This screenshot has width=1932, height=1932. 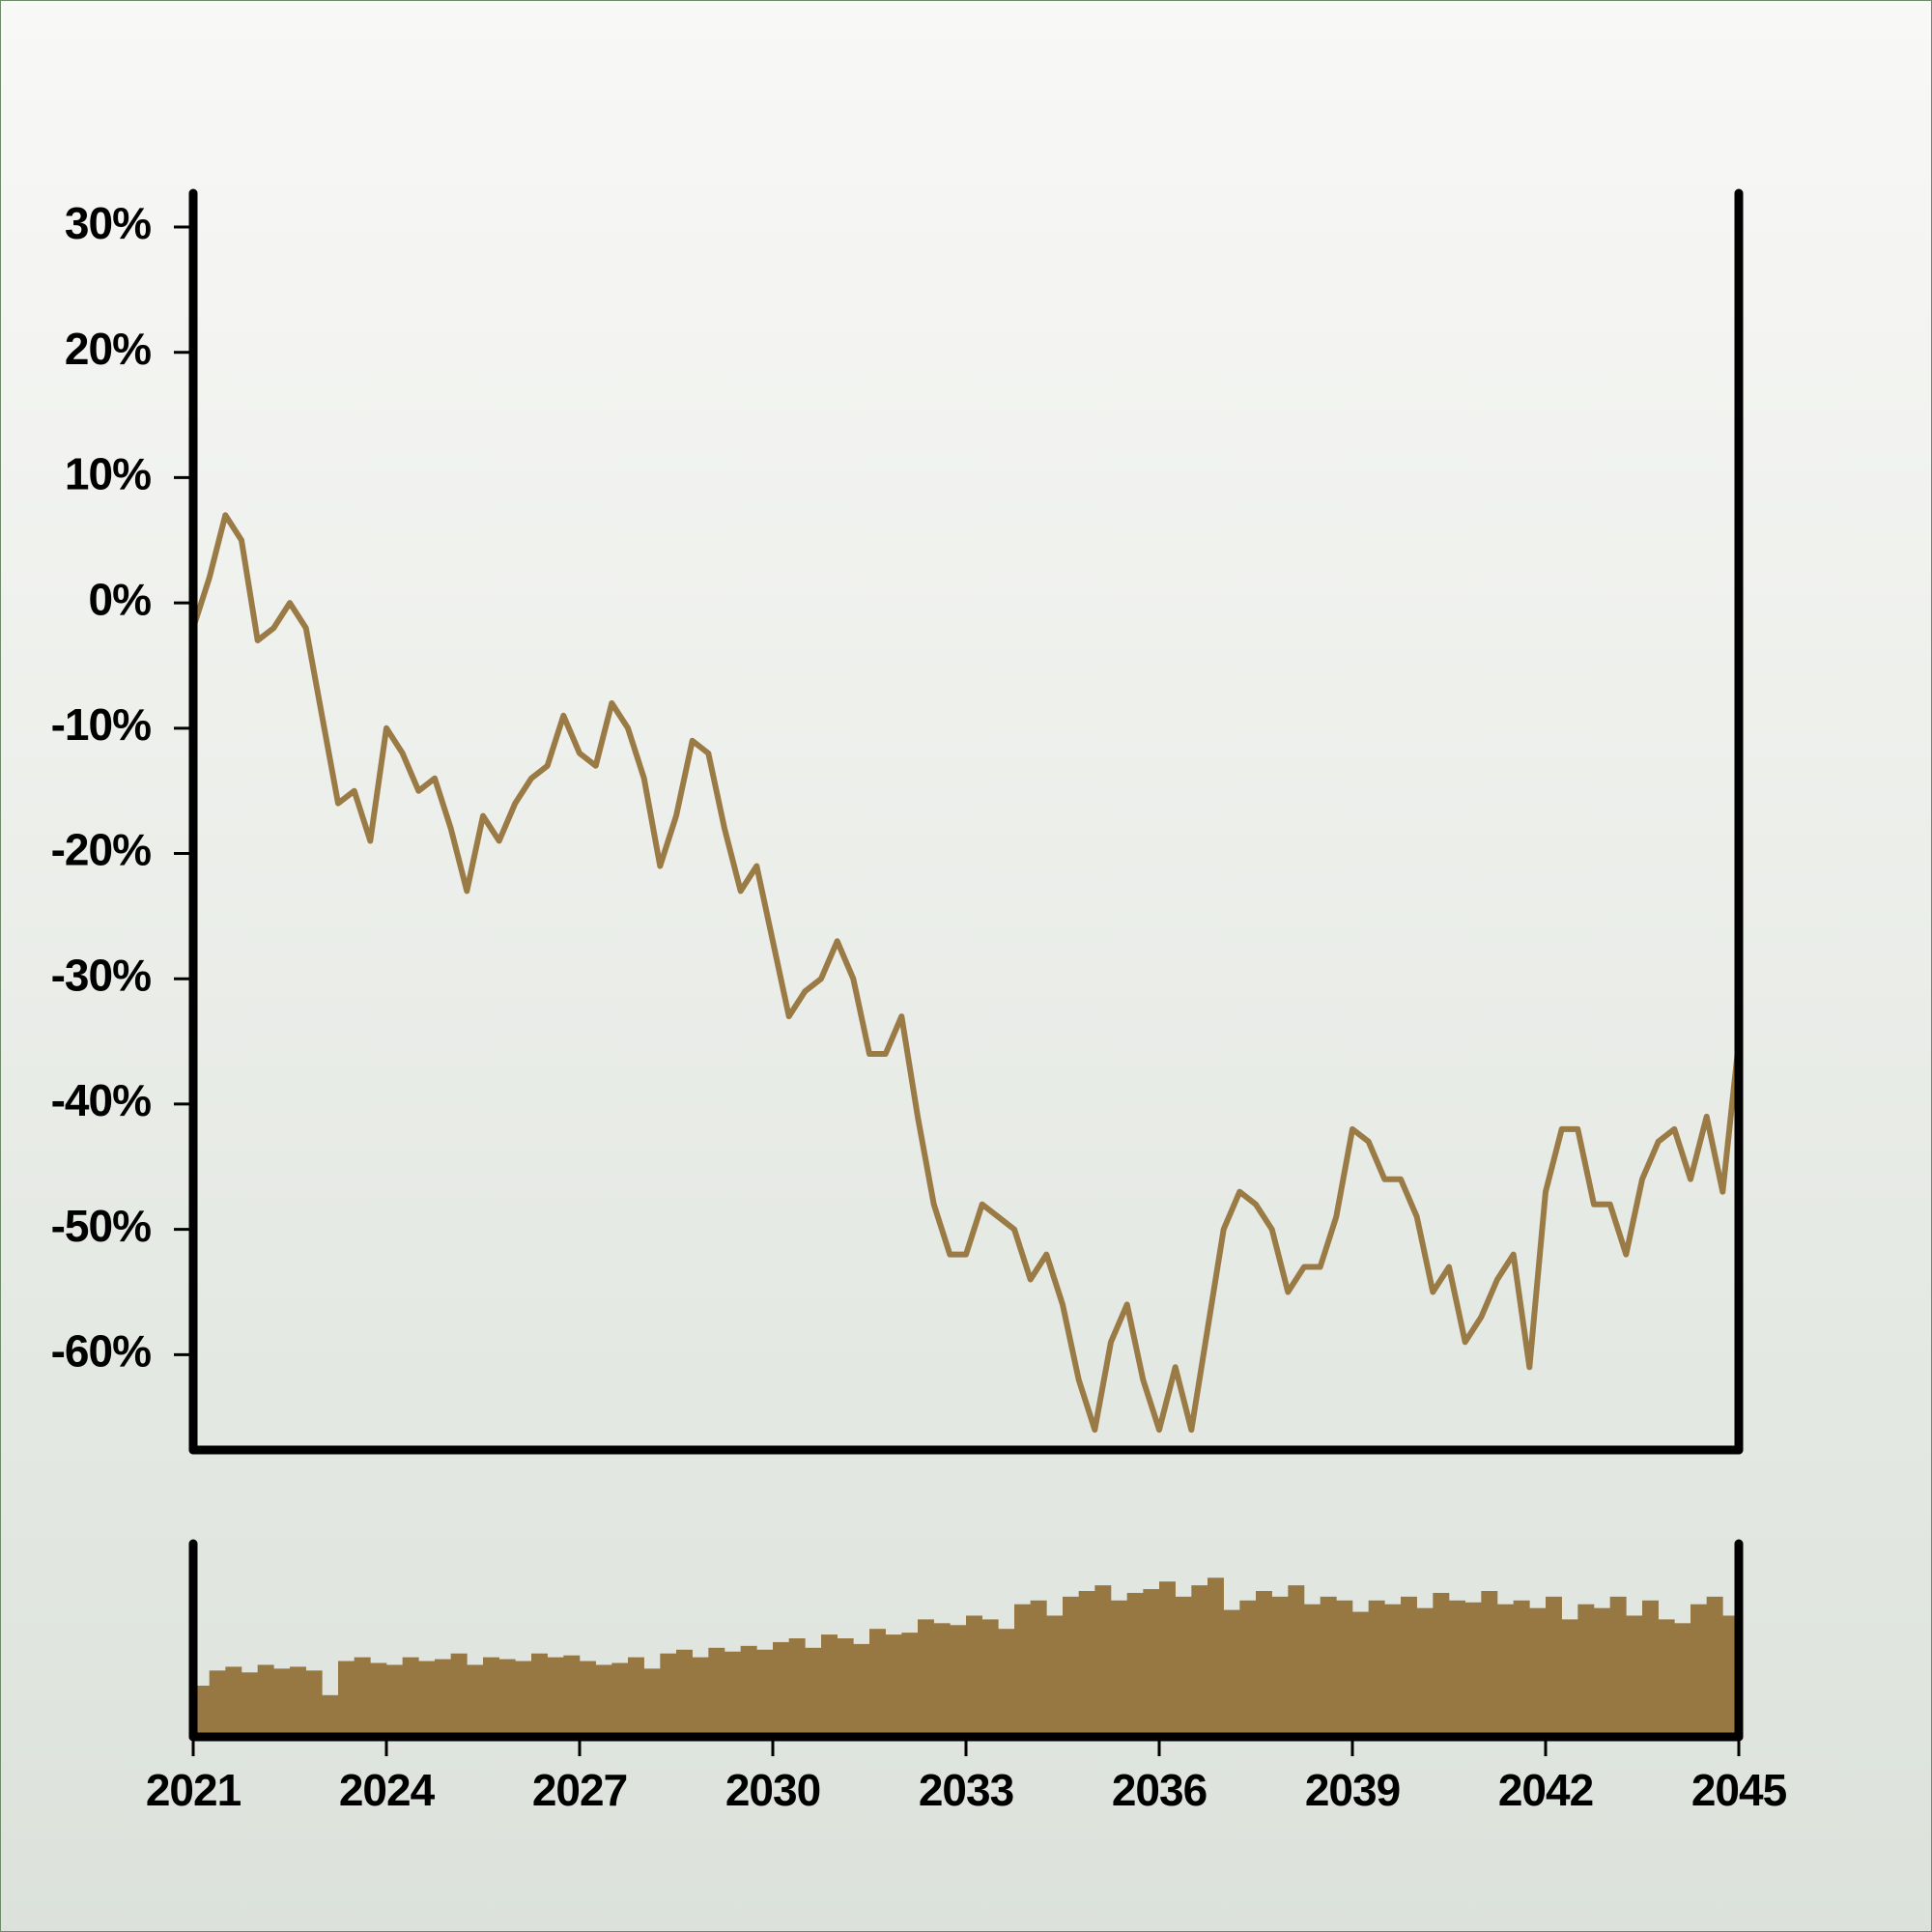 What do you see at coordinates (101, 975) in the screenshot?
I see `y-tick-label: -30%` at bounding box center [101, 975].